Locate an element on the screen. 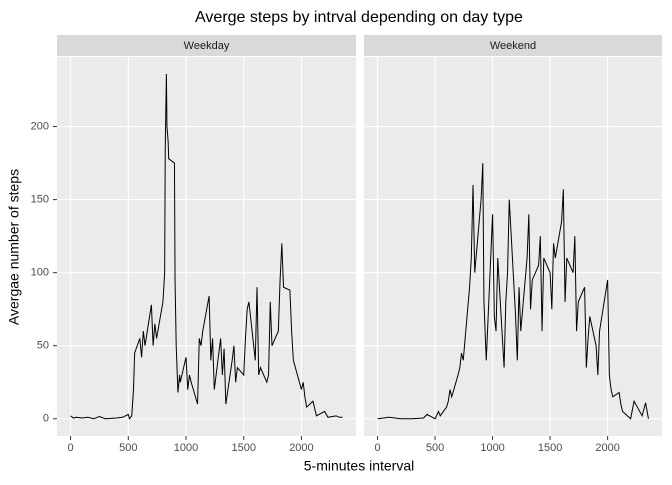  strip-label: Weekday is located at coordinates (207, 46).